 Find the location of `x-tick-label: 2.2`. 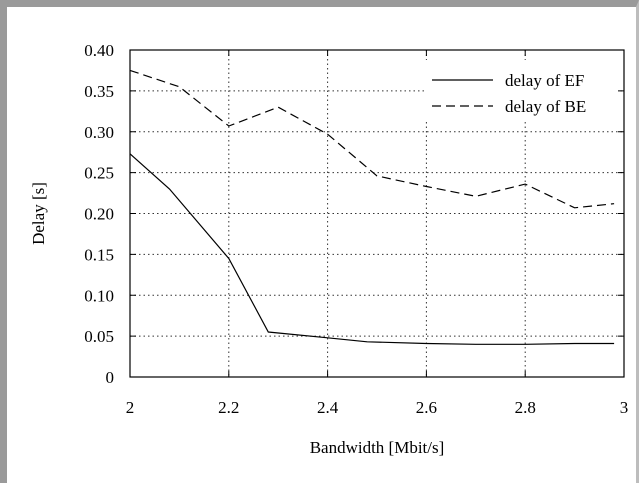

x-tick-label: 2.2 is located at coordinates (228, 407).